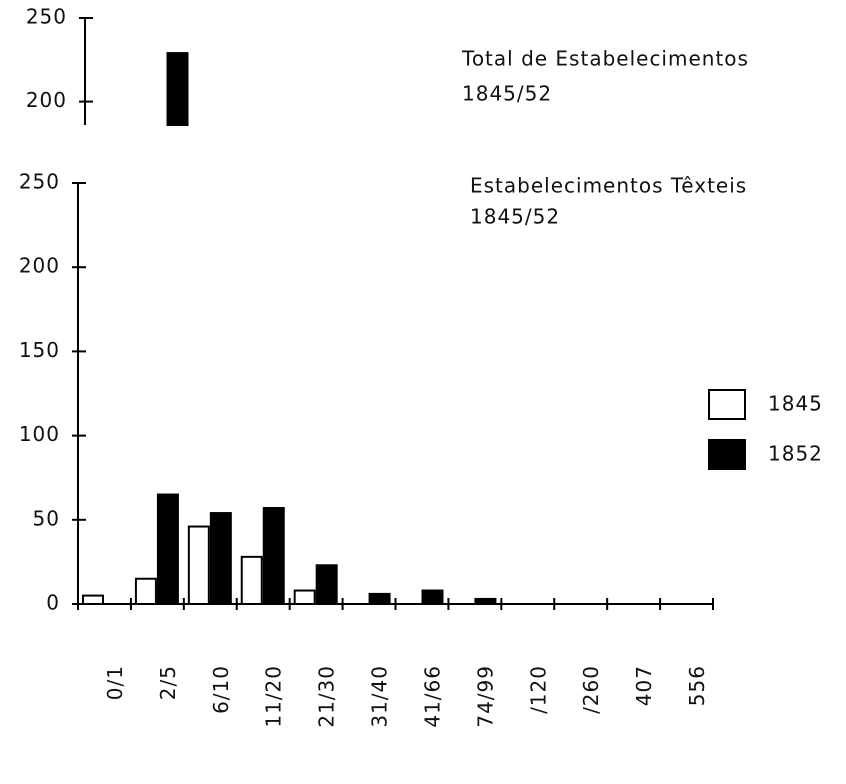  I want to click on x-tick-label: /260, so click(591, 689).